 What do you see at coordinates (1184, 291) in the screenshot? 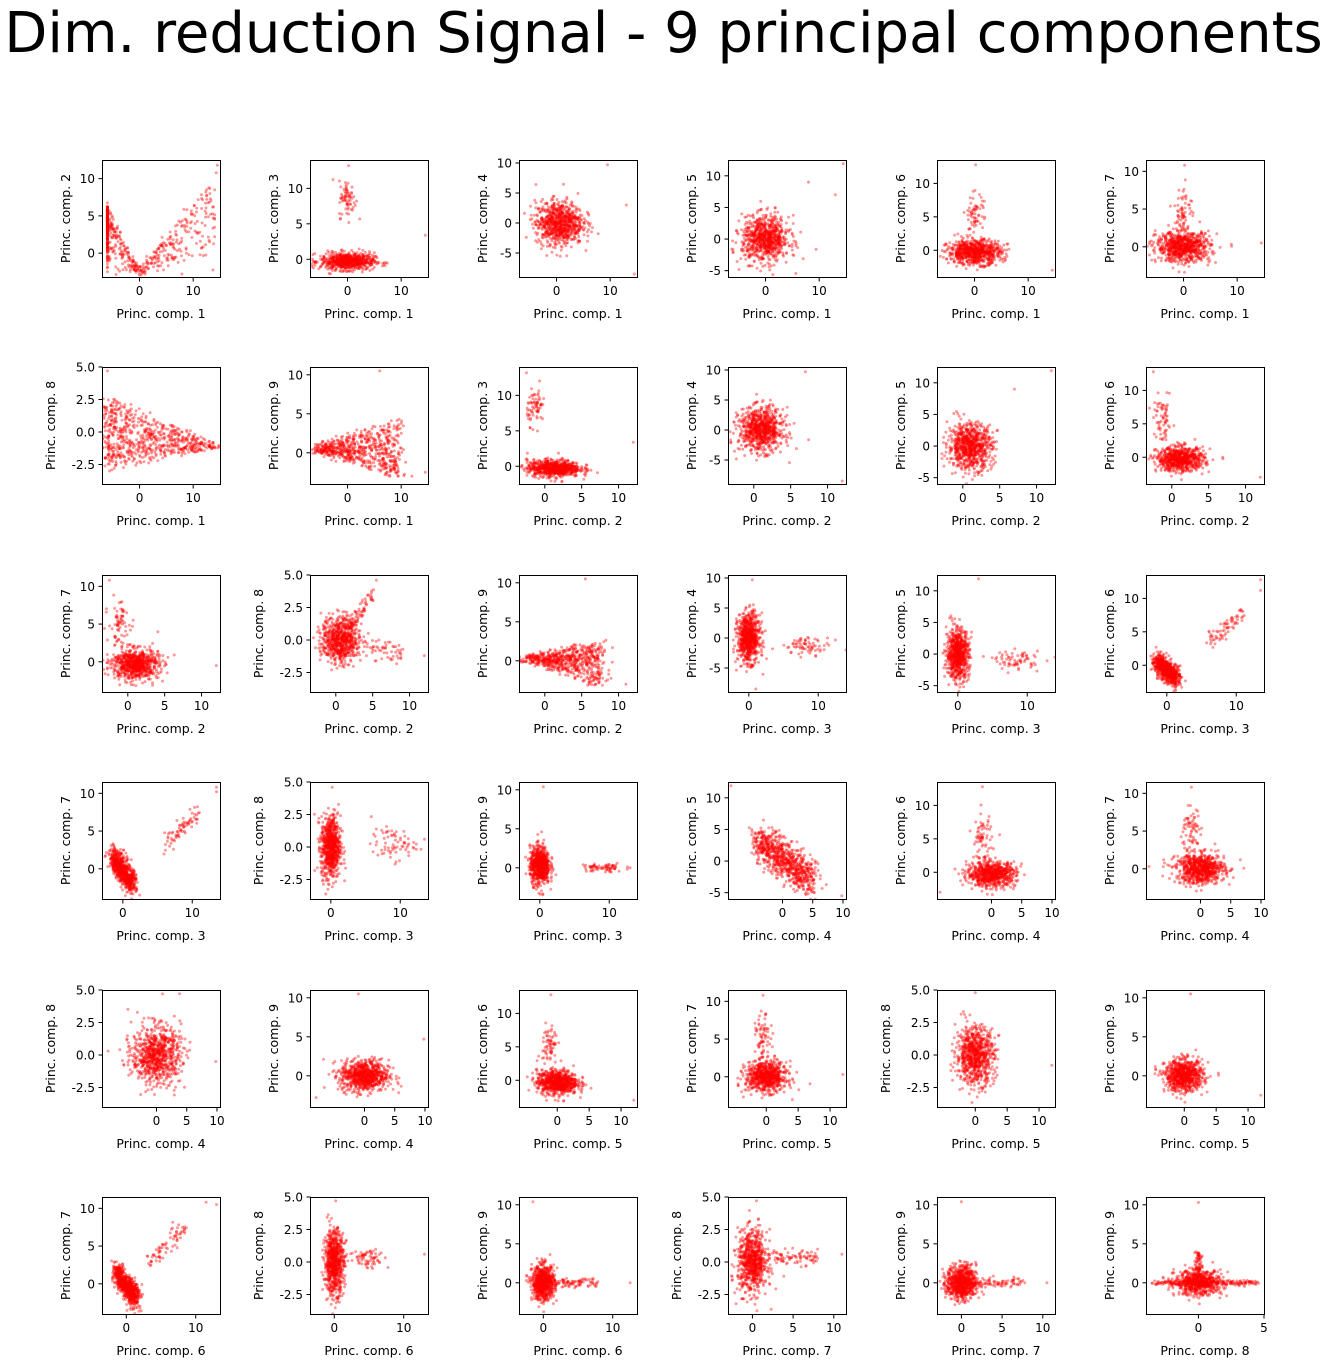
I see `x-tick-label: 0` at bounding box center [1184, 291].